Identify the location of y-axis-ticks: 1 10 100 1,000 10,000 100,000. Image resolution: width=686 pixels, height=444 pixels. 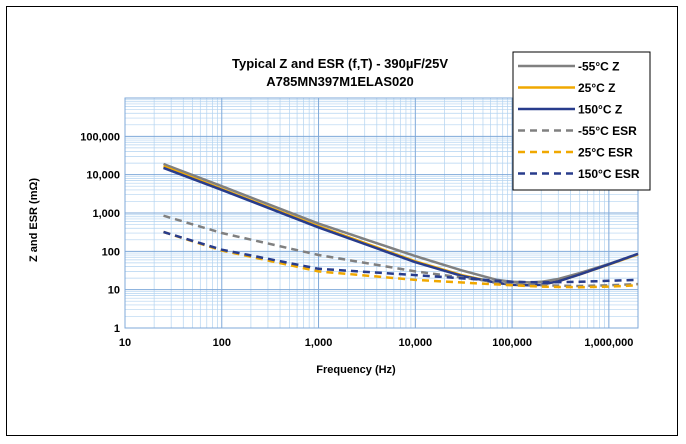
(100, 233).